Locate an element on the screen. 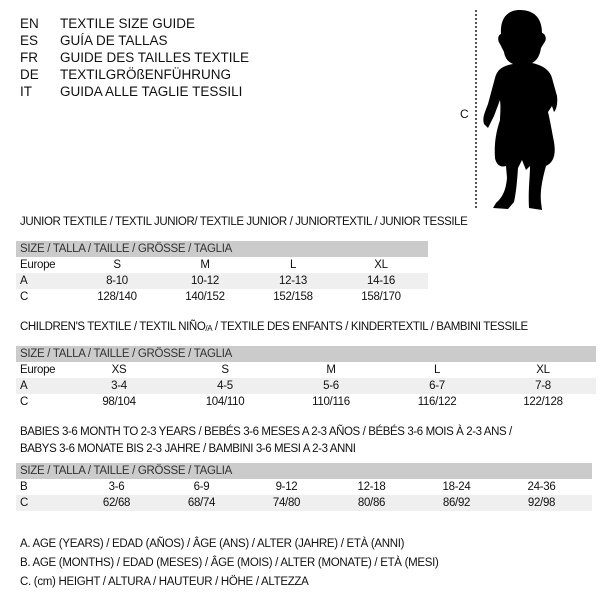 The width and height of the screenshot is (600, 600). table-cell: 9-12 is located at coordinates (286, 487).